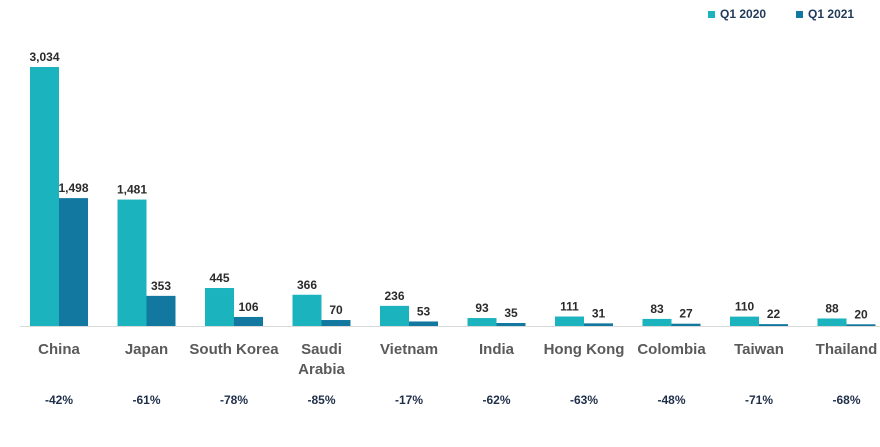  I want to click on category-label-line: Japan, so click(146, 349).